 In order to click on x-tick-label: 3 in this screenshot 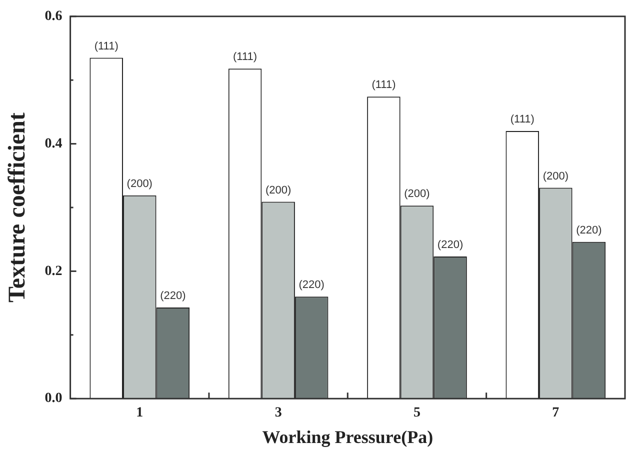, I will do `click(278, 413)`.